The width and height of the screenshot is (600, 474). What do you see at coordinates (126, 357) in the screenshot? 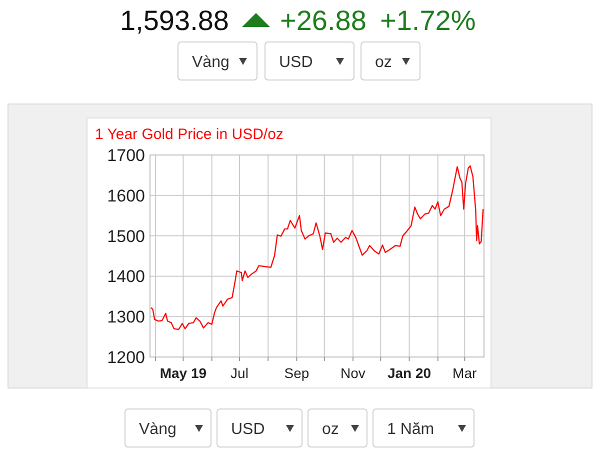
I see `y-tick-label: 1200` at bounding box center [126, 357].